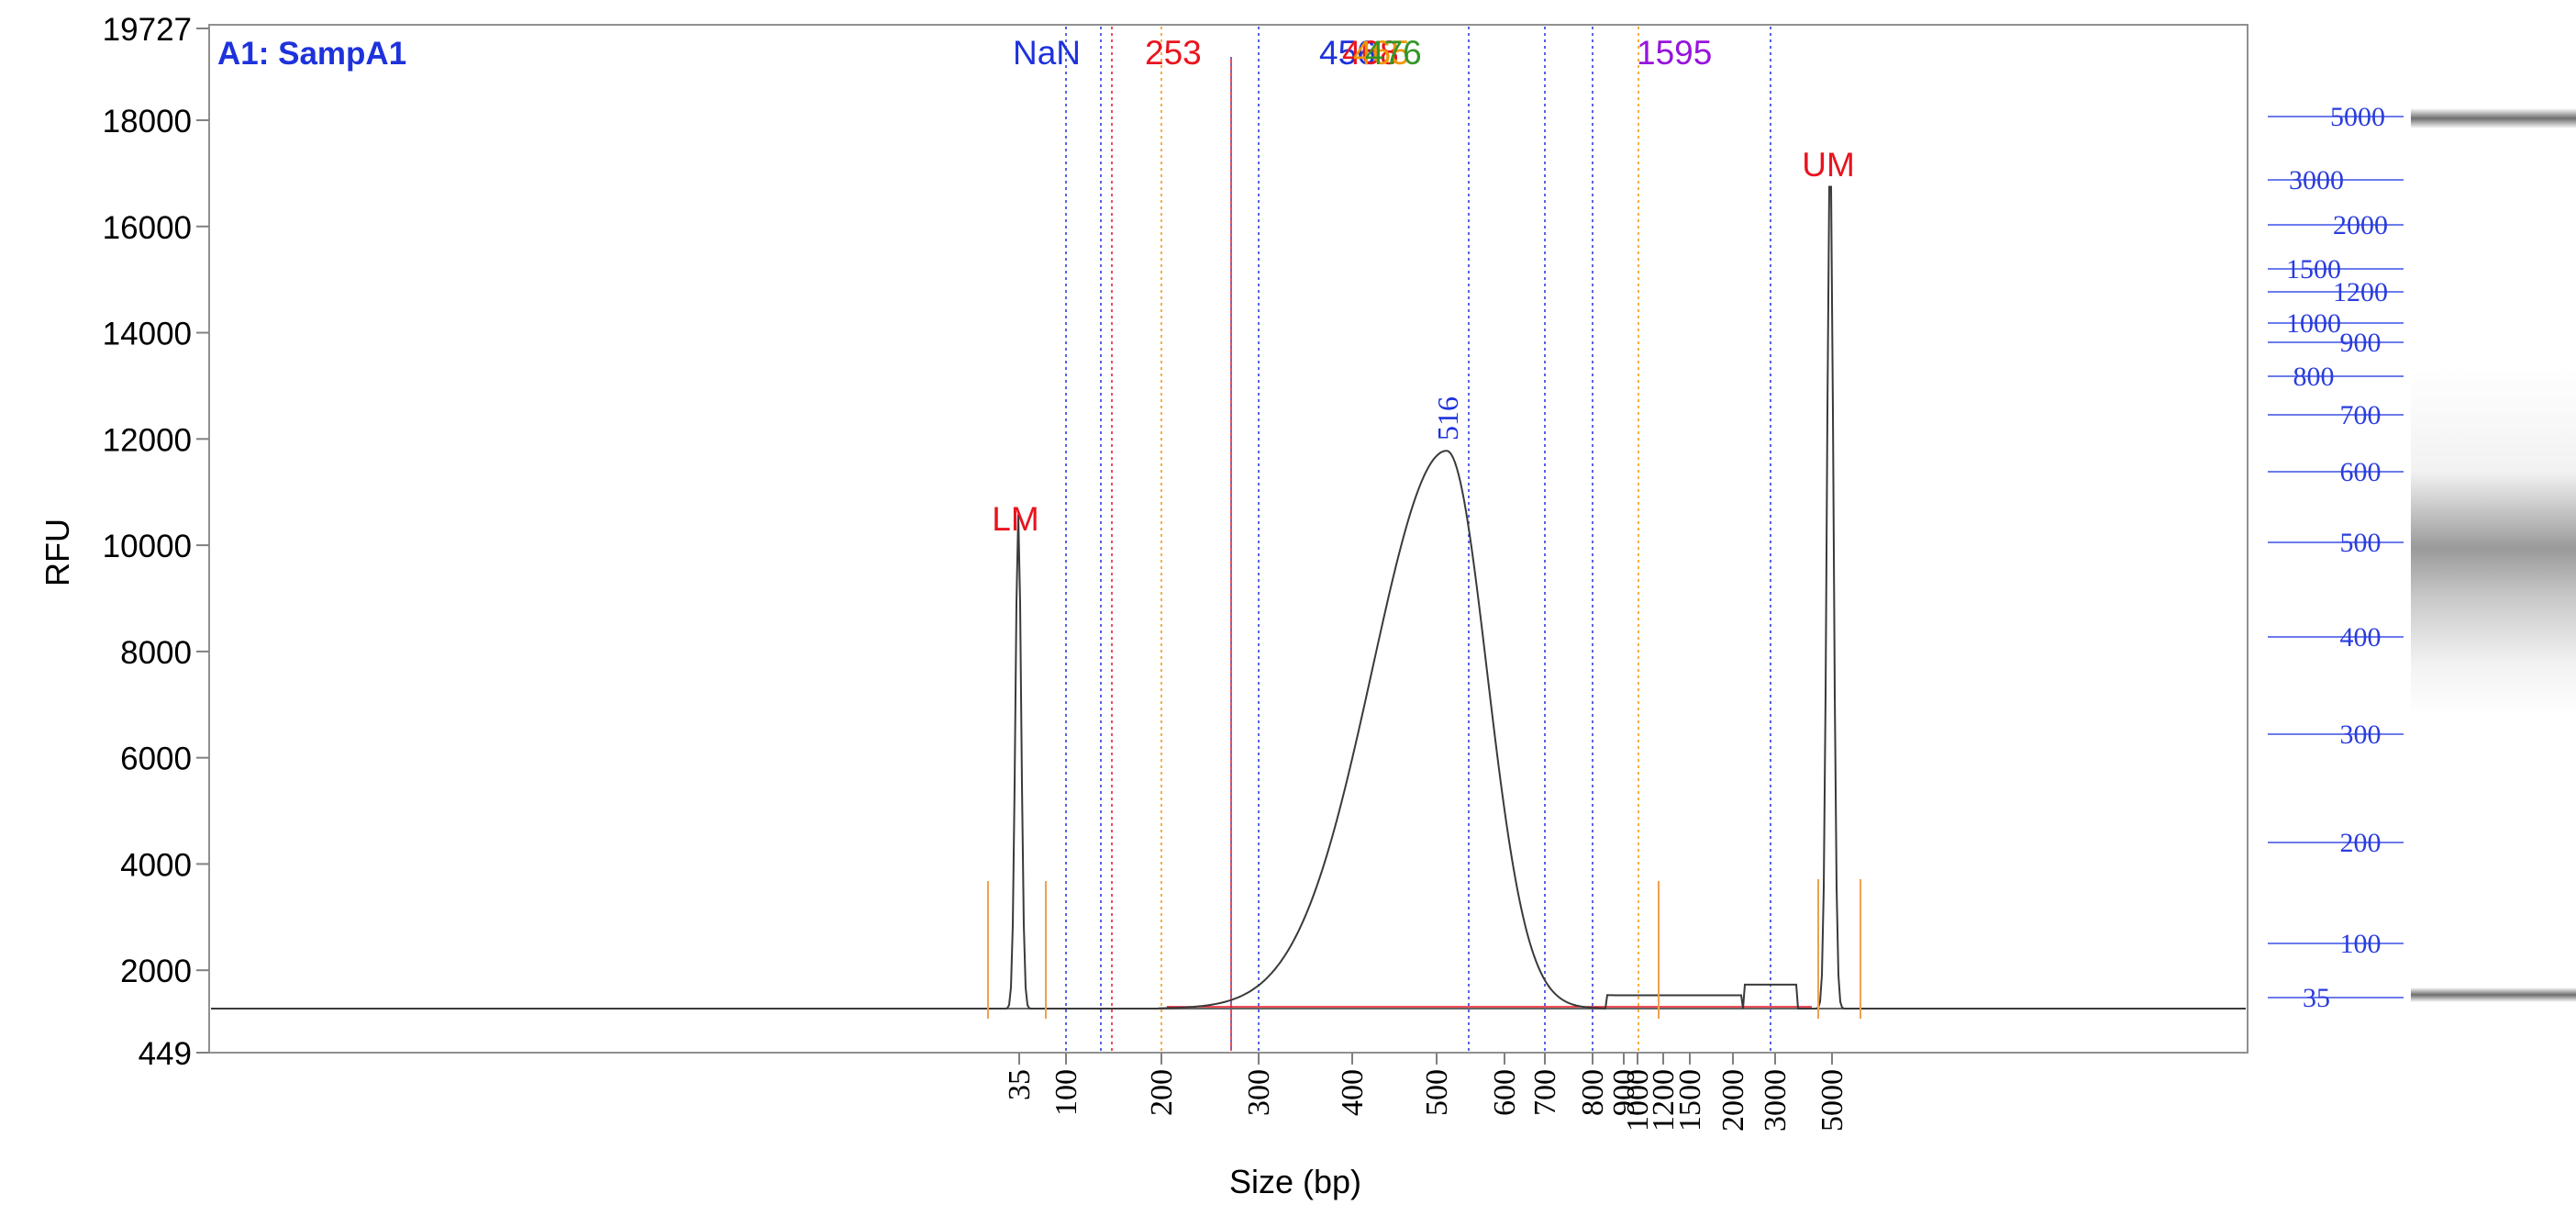 The image size is (2576, 1216). What do you see at coordinates (1664, 1100) in the screenshot?
I see `x-tick-label: 1200` at bounding box center [1664, 1100].